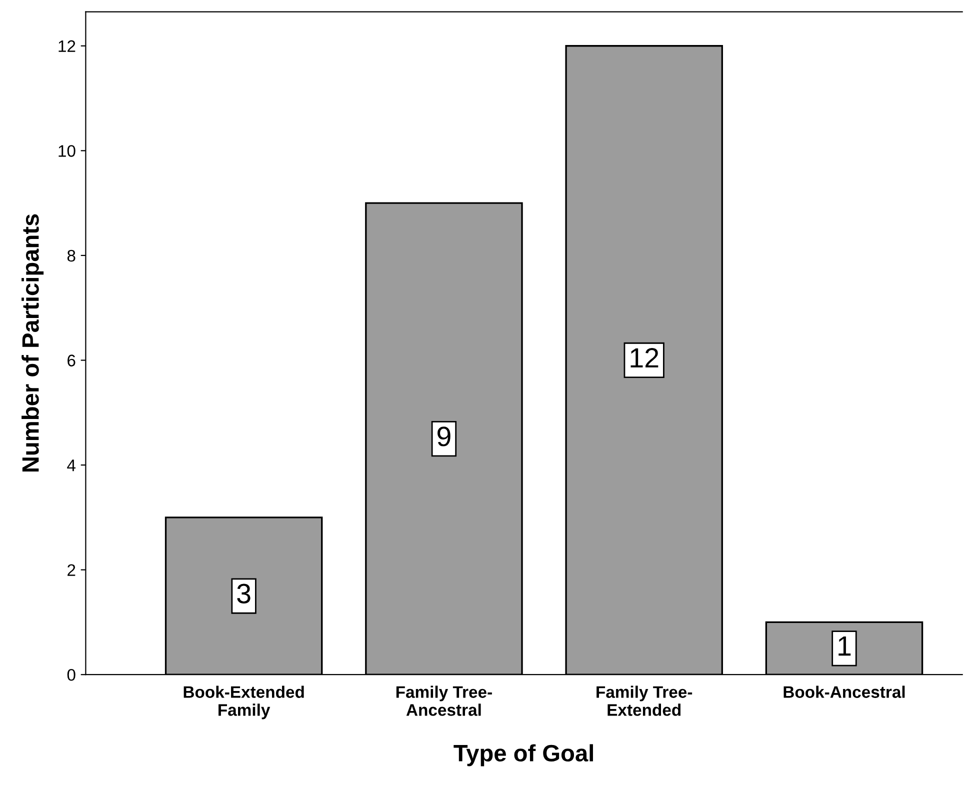 The width and height of the screenshot is (974, 789). I want to click on data-label: 1, so click(844, 646).